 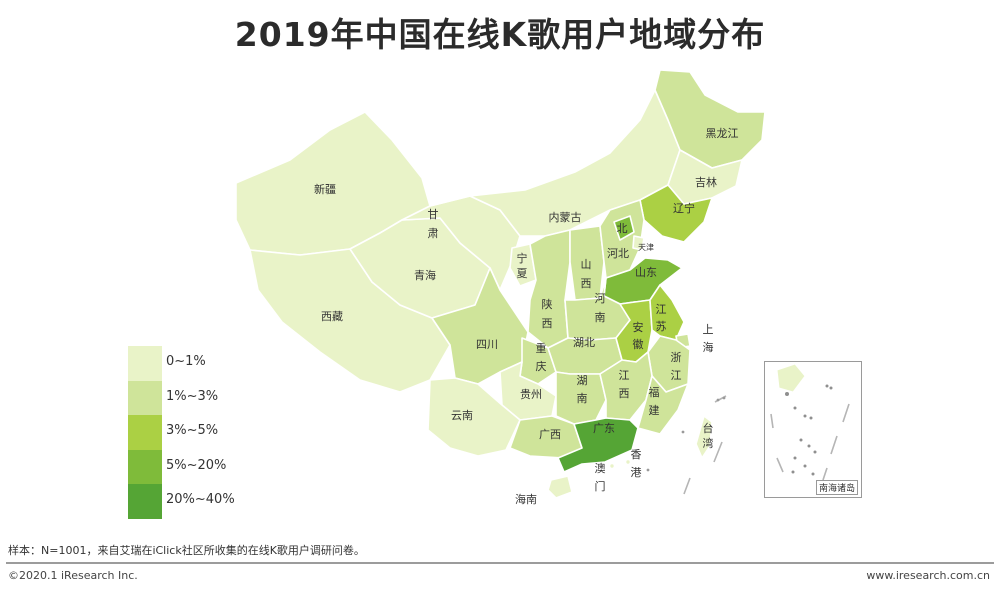 What do you see at coordinates (661, 309) in the screenshot?
I see `label-jiangsu: 江` at bounding box center [661, 309].